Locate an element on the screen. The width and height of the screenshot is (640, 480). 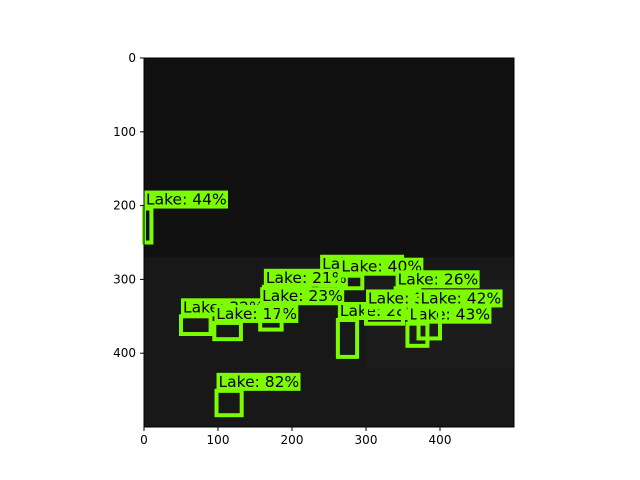
detection: Lake: 21% is located at coordinates (304, 284).